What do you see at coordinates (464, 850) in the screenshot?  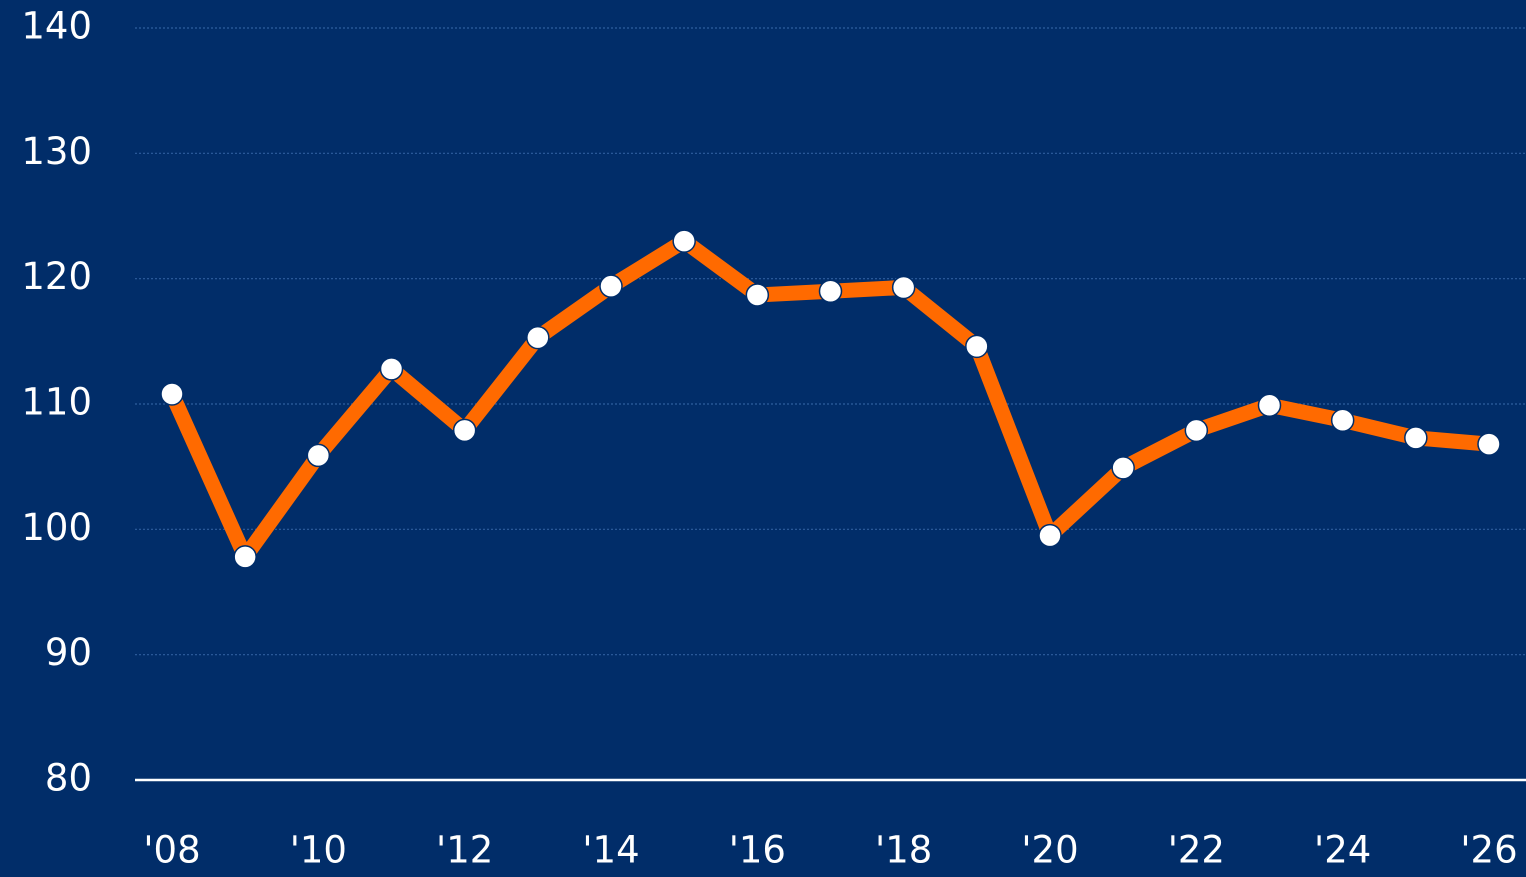 I see `x-tick-label: '12` at bounding box center [464, 850].